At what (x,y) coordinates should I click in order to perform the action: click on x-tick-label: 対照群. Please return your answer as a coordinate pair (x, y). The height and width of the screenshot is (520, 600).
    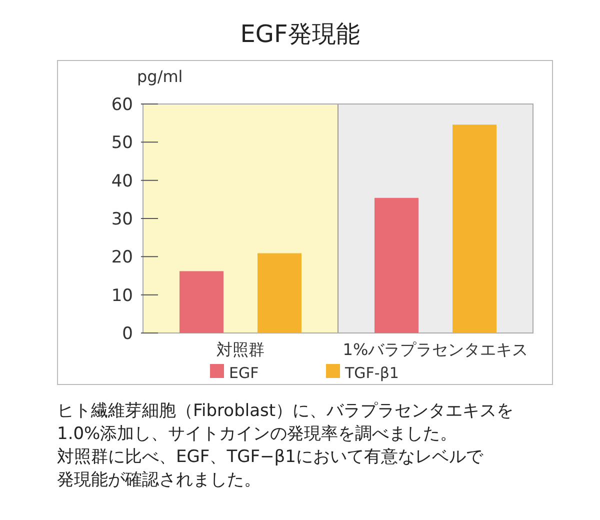
    Looking at the image, I should click on (240, 349).